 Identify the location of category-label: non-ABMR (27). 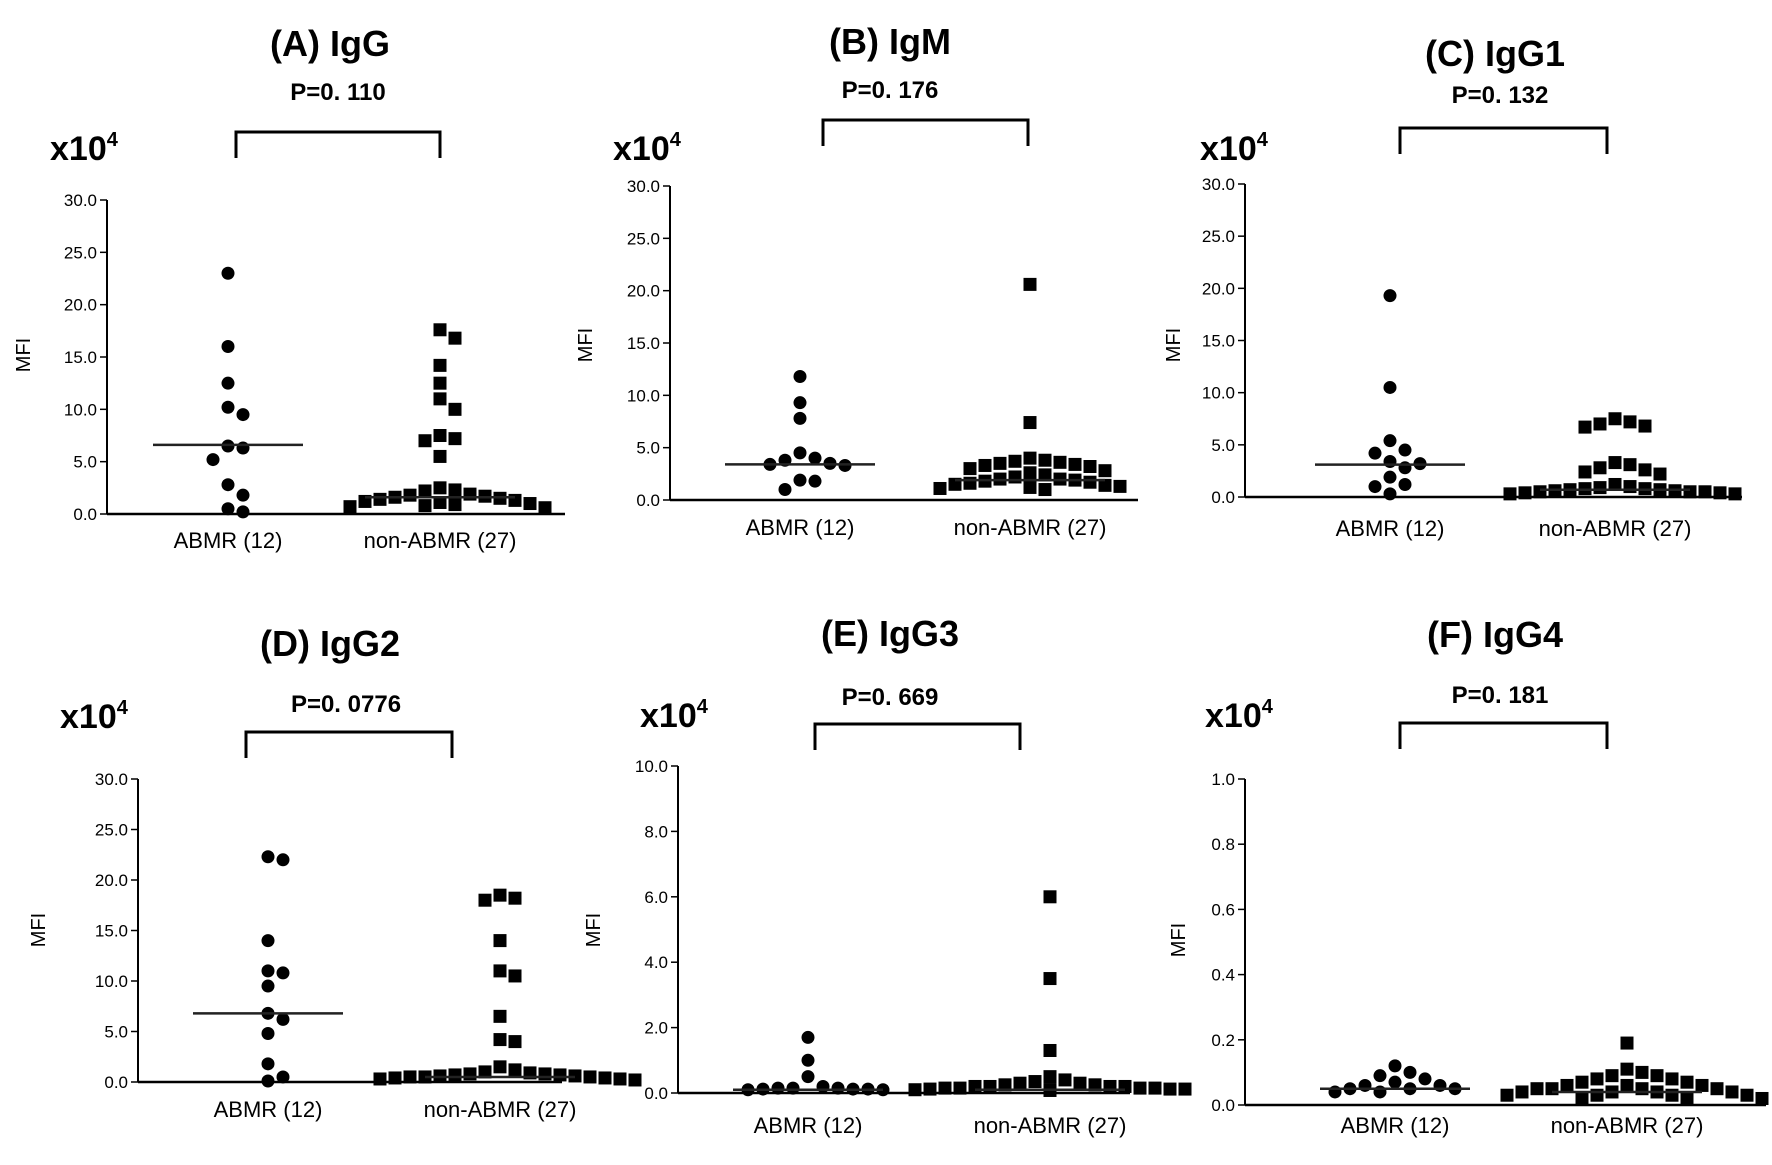
(1030, 527).